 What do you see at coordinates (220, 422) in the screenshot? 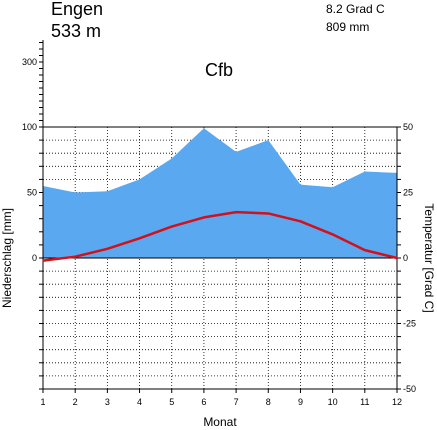
I see `x-axis-label: Monat` at bounding box center [220, 422].